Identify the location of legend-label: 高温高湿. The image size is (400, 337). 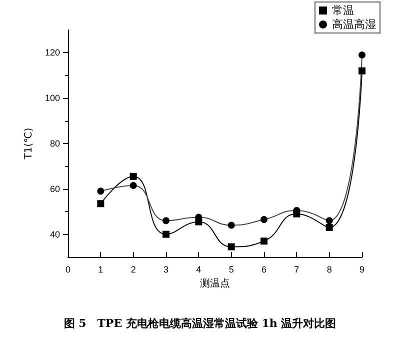
(354, 24).